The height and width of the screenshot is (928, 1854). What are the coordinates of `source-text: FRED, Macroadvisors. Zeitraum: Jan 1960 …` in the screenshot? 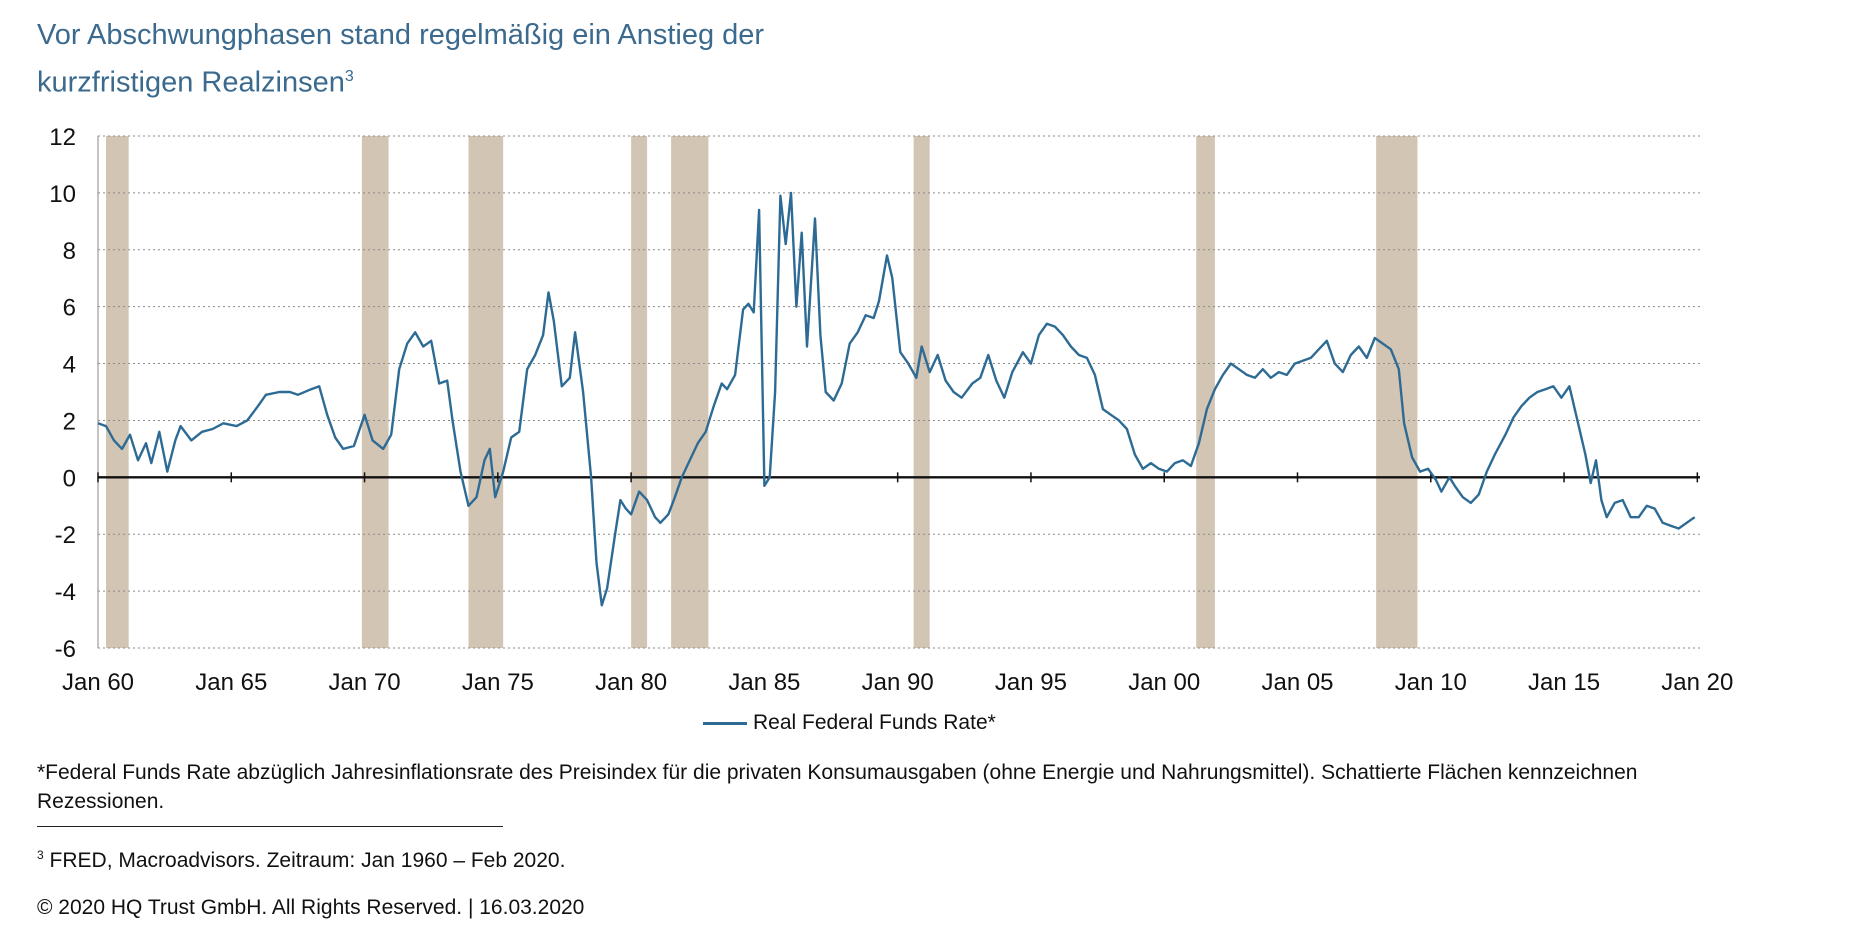 It's located at (304, 860).